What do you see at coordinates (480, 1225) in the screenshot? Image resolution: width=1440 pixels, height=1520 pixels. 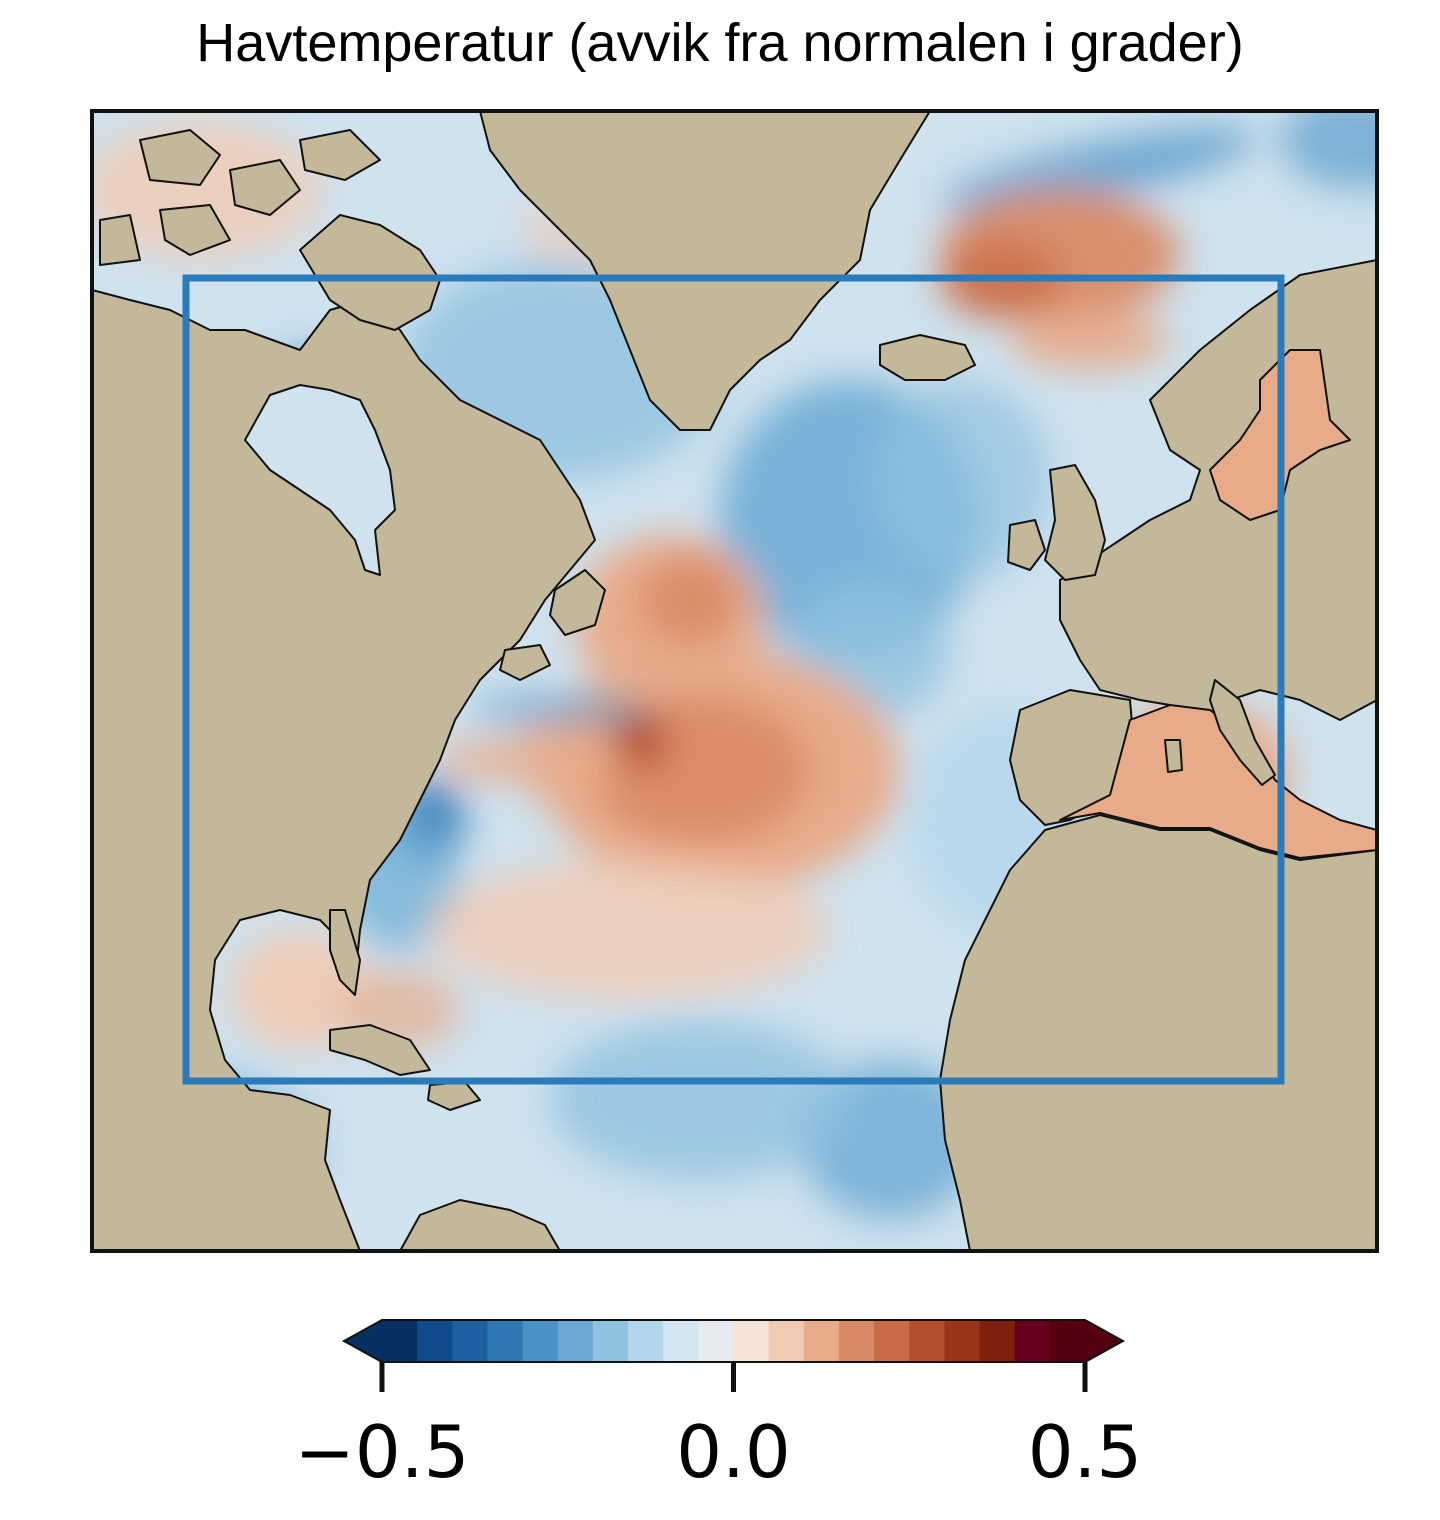 I see `south-america` at bounding box center [480, 1225].